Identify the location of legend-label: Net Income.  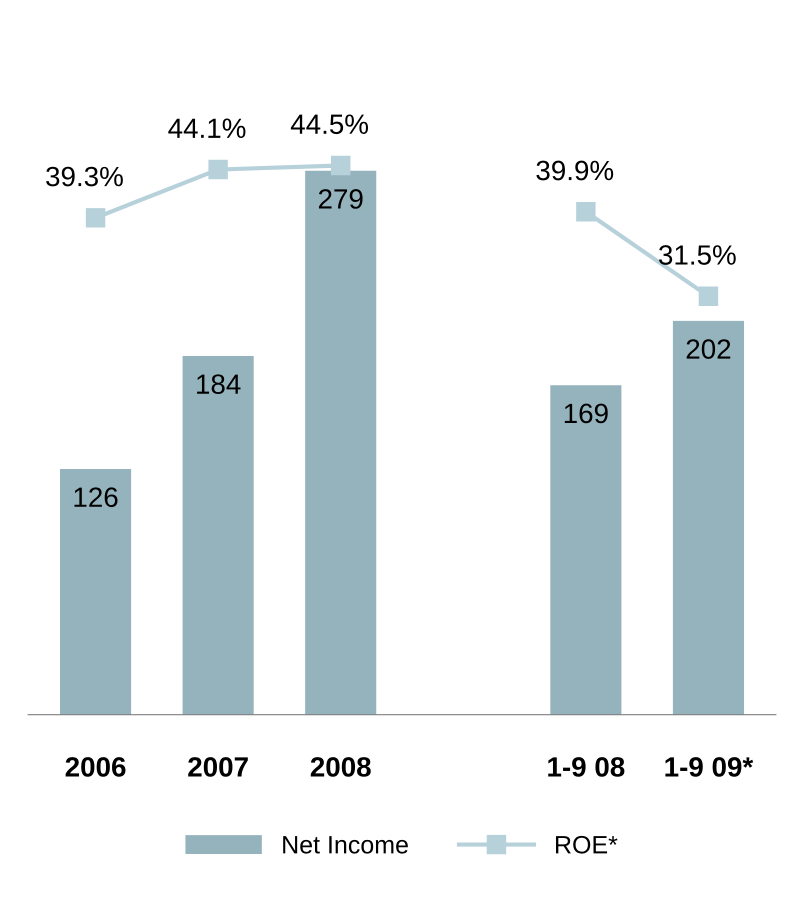
(345, 845).